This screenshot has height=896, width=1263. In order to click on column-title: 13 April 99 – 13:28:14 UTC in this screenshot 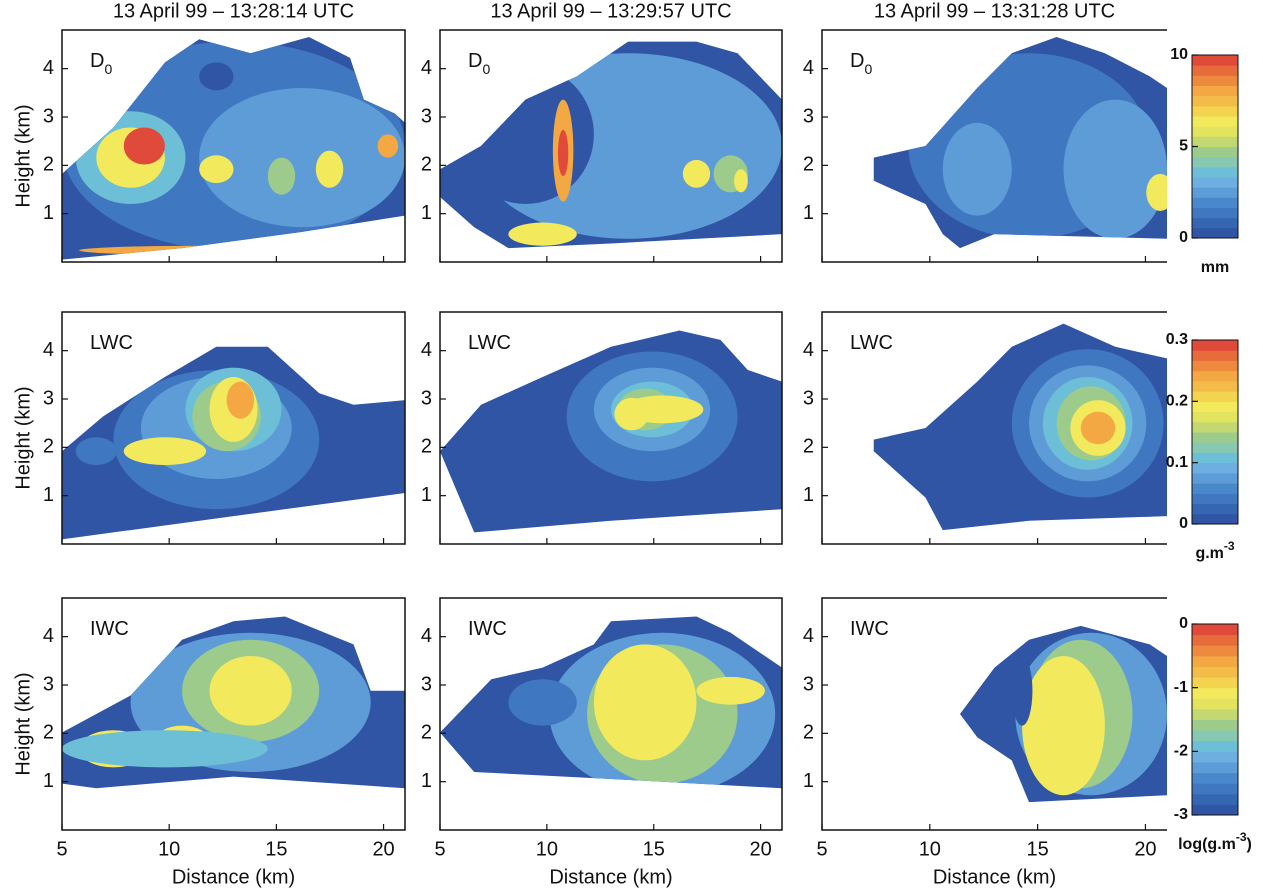, I will do `click(233, 11)`.